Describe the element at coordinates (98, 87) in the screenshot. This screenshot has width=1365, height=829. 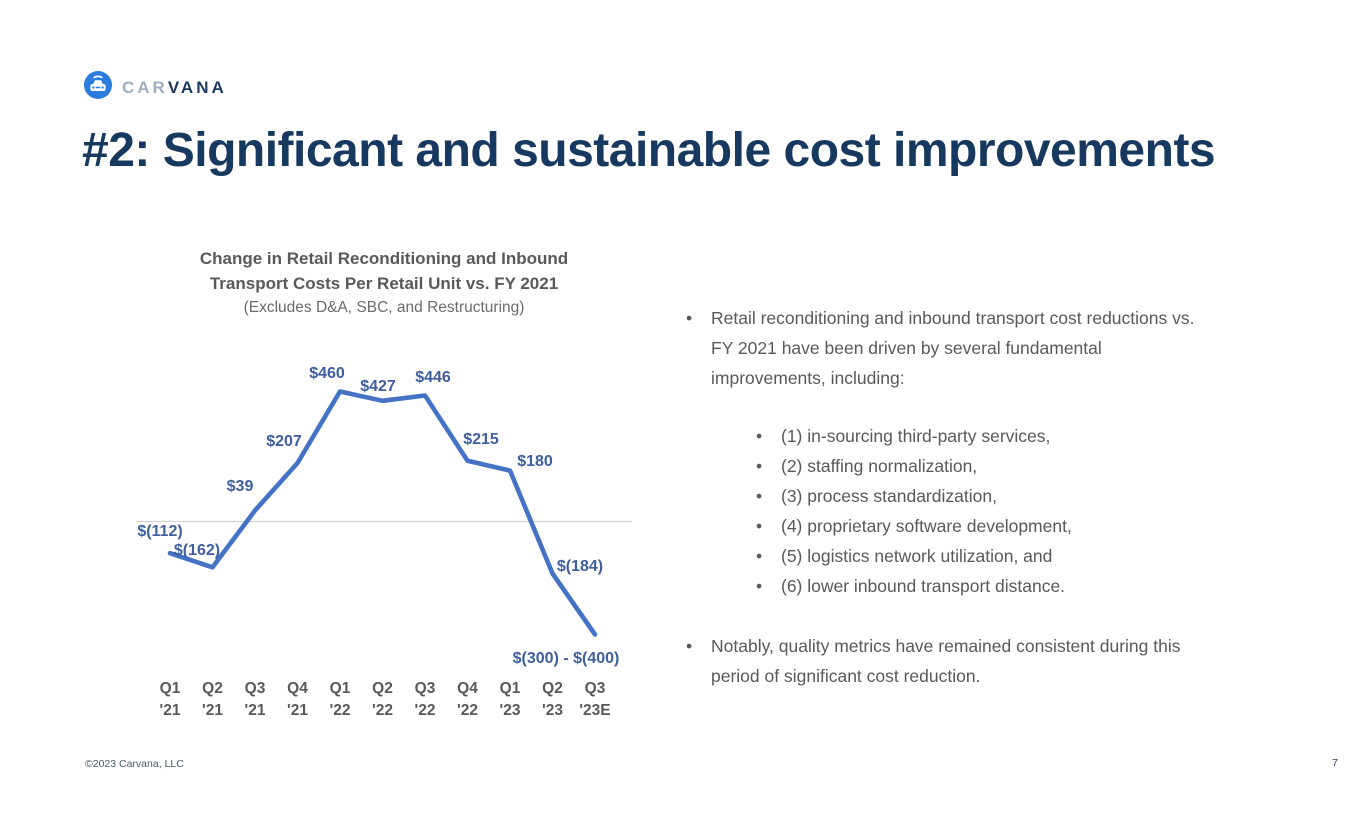
I see `carvana-logo-icon` at that location.